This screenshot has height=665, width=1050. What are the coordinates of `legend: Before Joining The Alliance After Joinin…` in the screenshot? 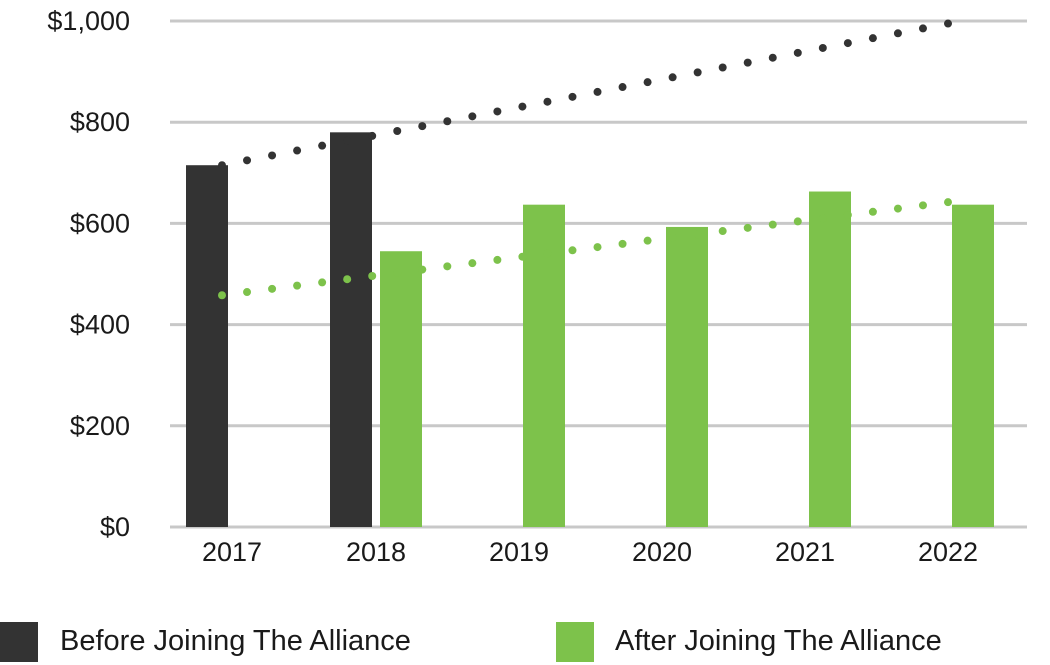 It's located at (471, 642).